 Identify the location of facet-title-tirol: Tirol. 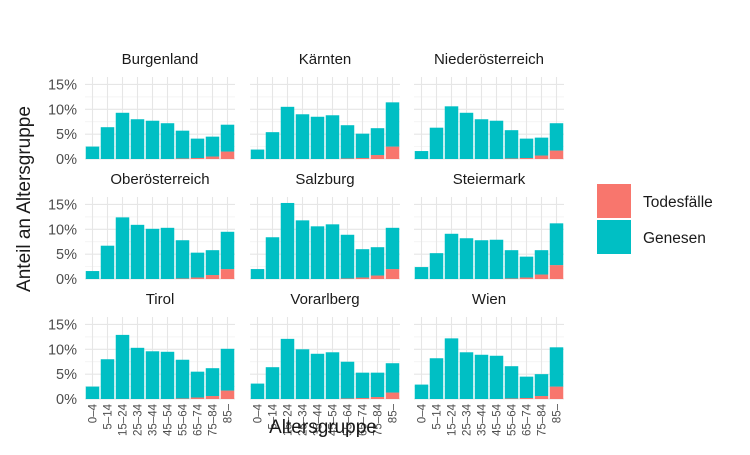
(160, 299).